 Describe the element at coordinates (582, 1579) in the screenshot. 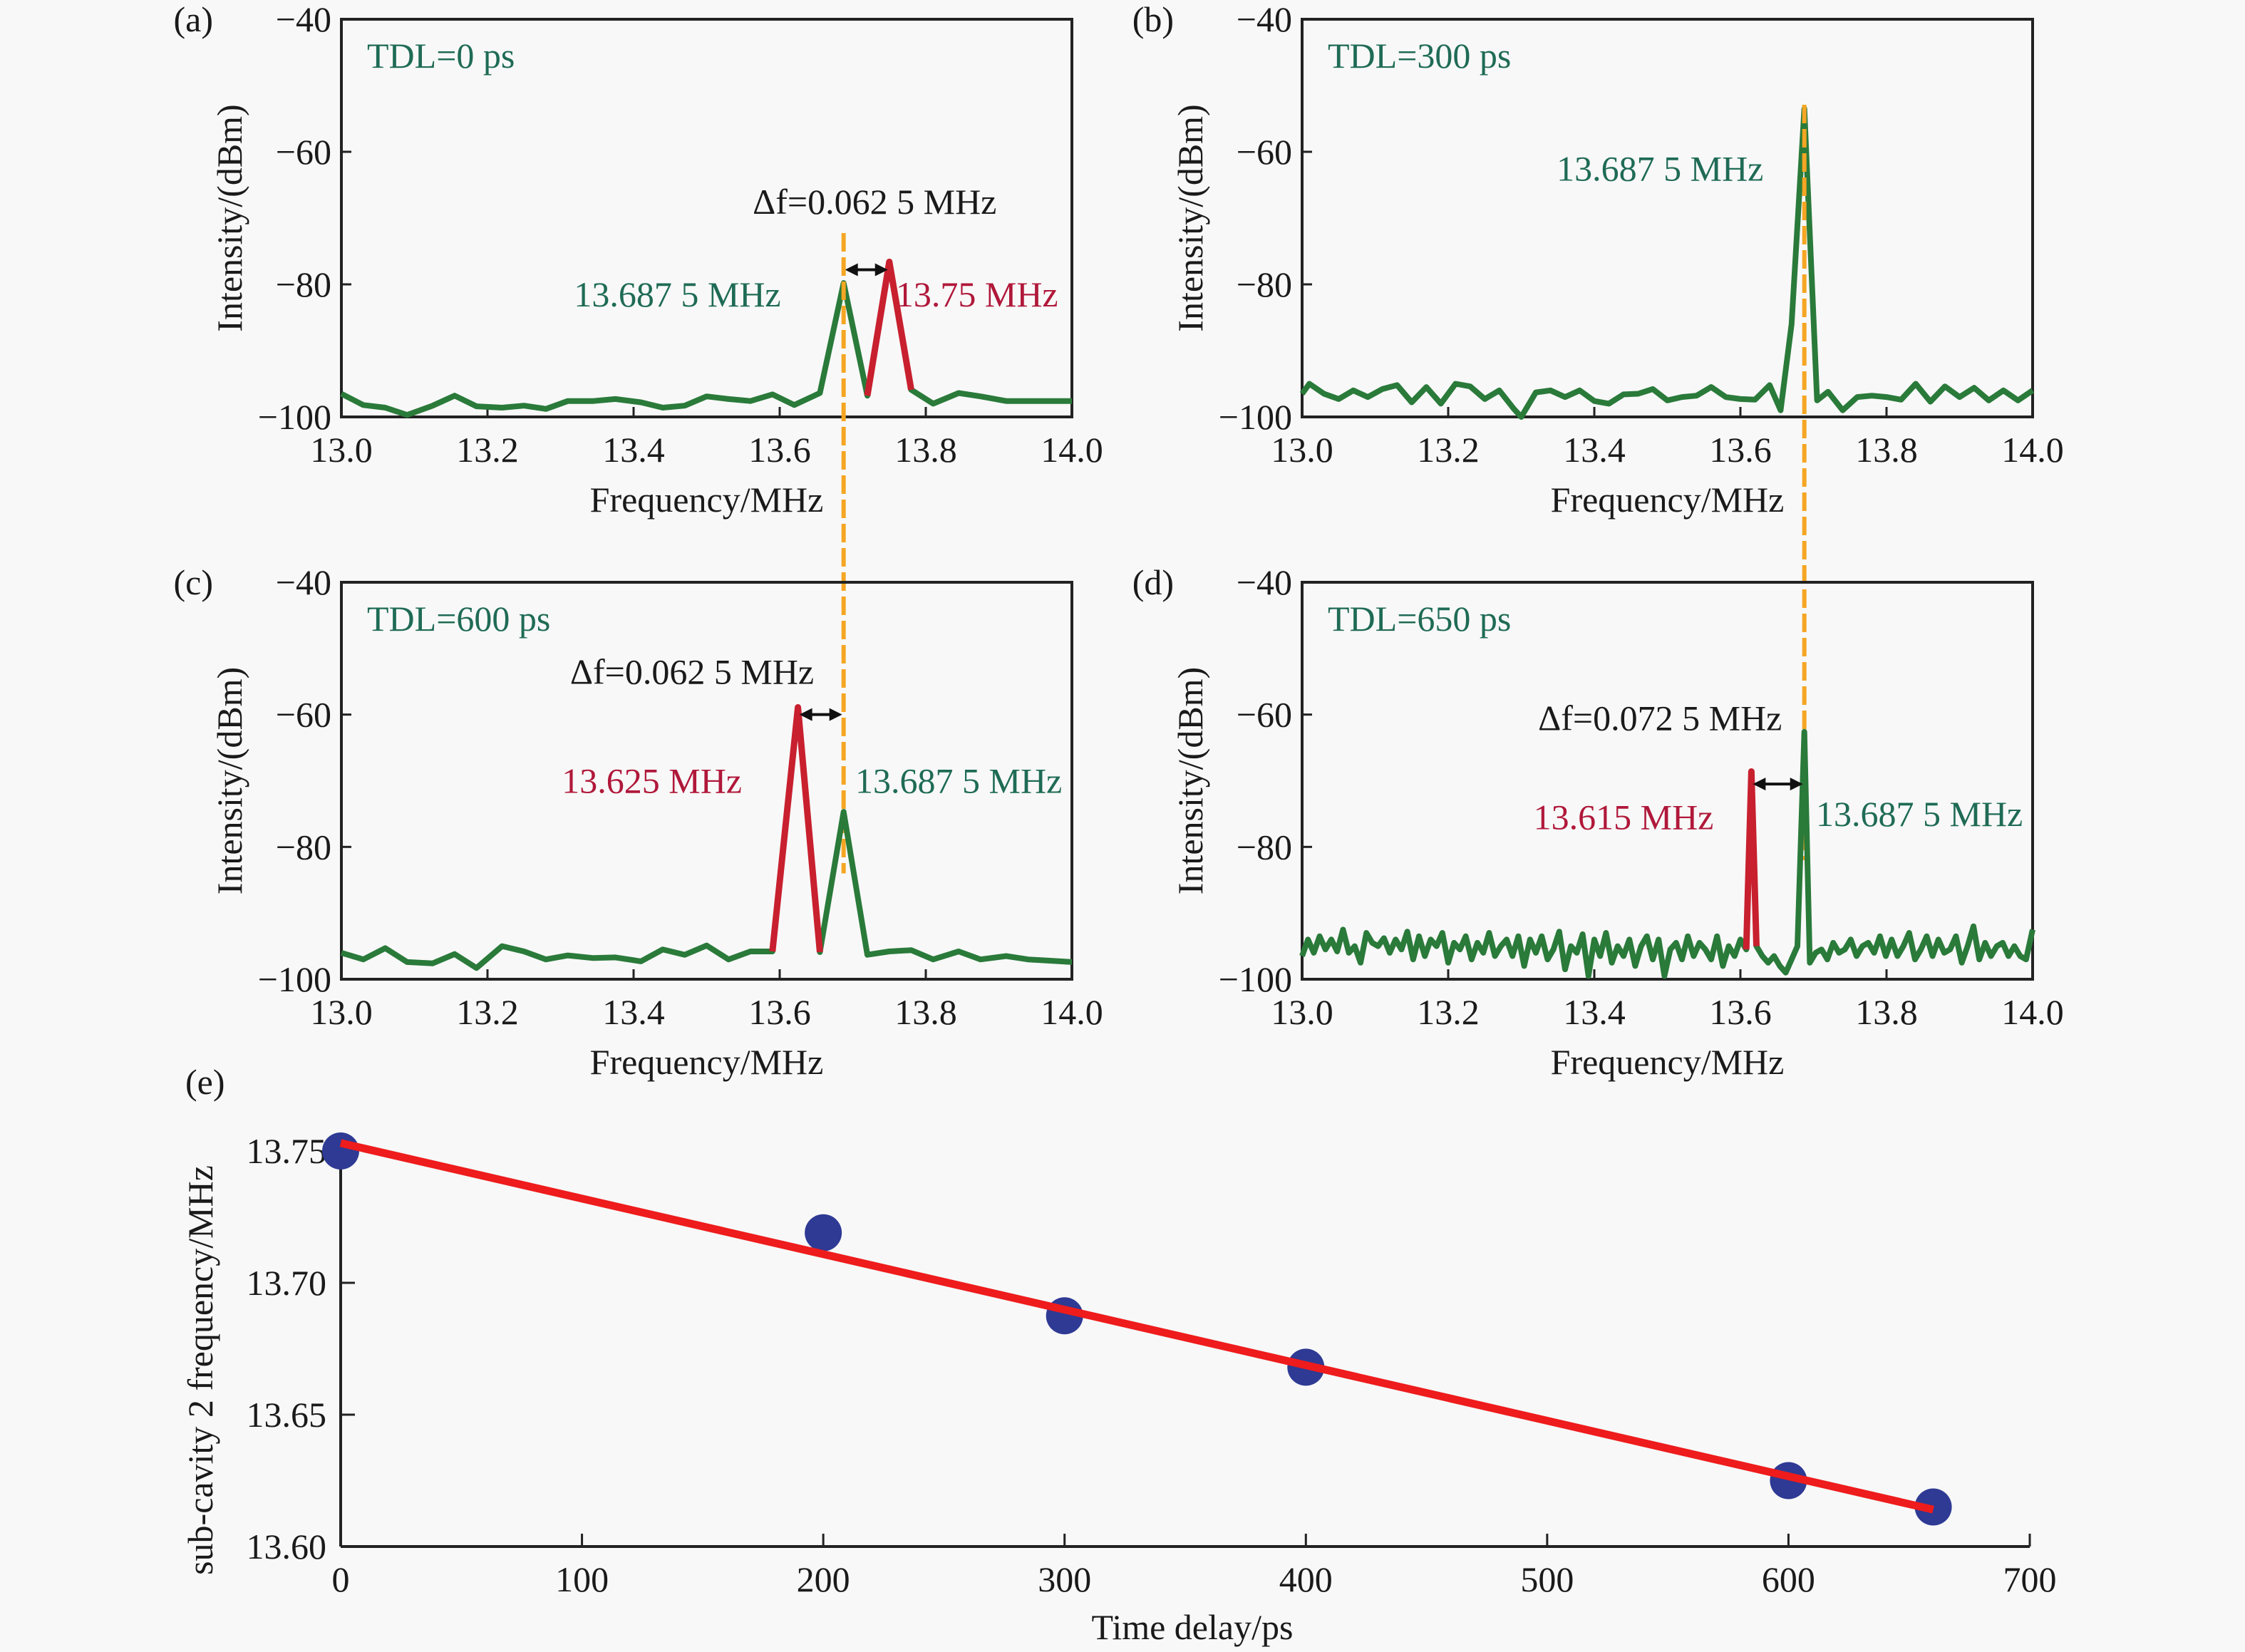

I see `x-tick-label: 100` at that location.